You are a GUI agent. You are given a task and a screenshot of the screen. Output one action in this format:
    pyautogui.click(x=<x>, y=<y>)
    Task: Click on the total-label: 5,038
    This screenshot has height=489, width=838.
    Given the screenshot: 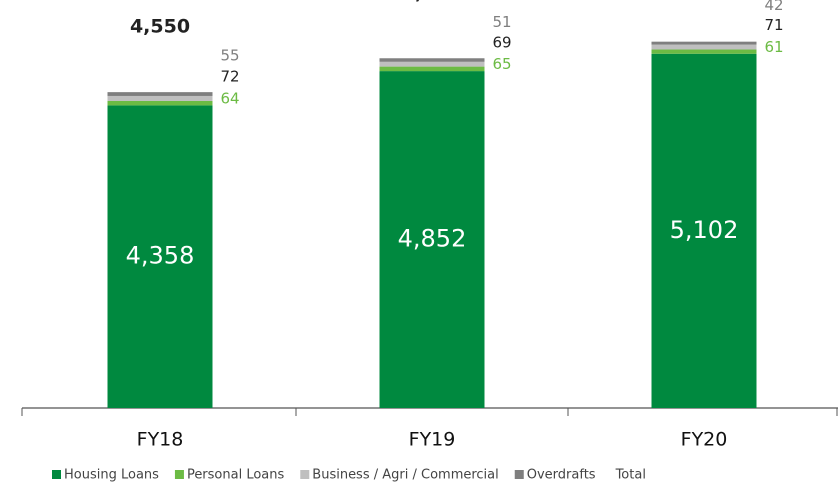 What is the action you would take?
    pyautogui.click(x=432, y=2)
    